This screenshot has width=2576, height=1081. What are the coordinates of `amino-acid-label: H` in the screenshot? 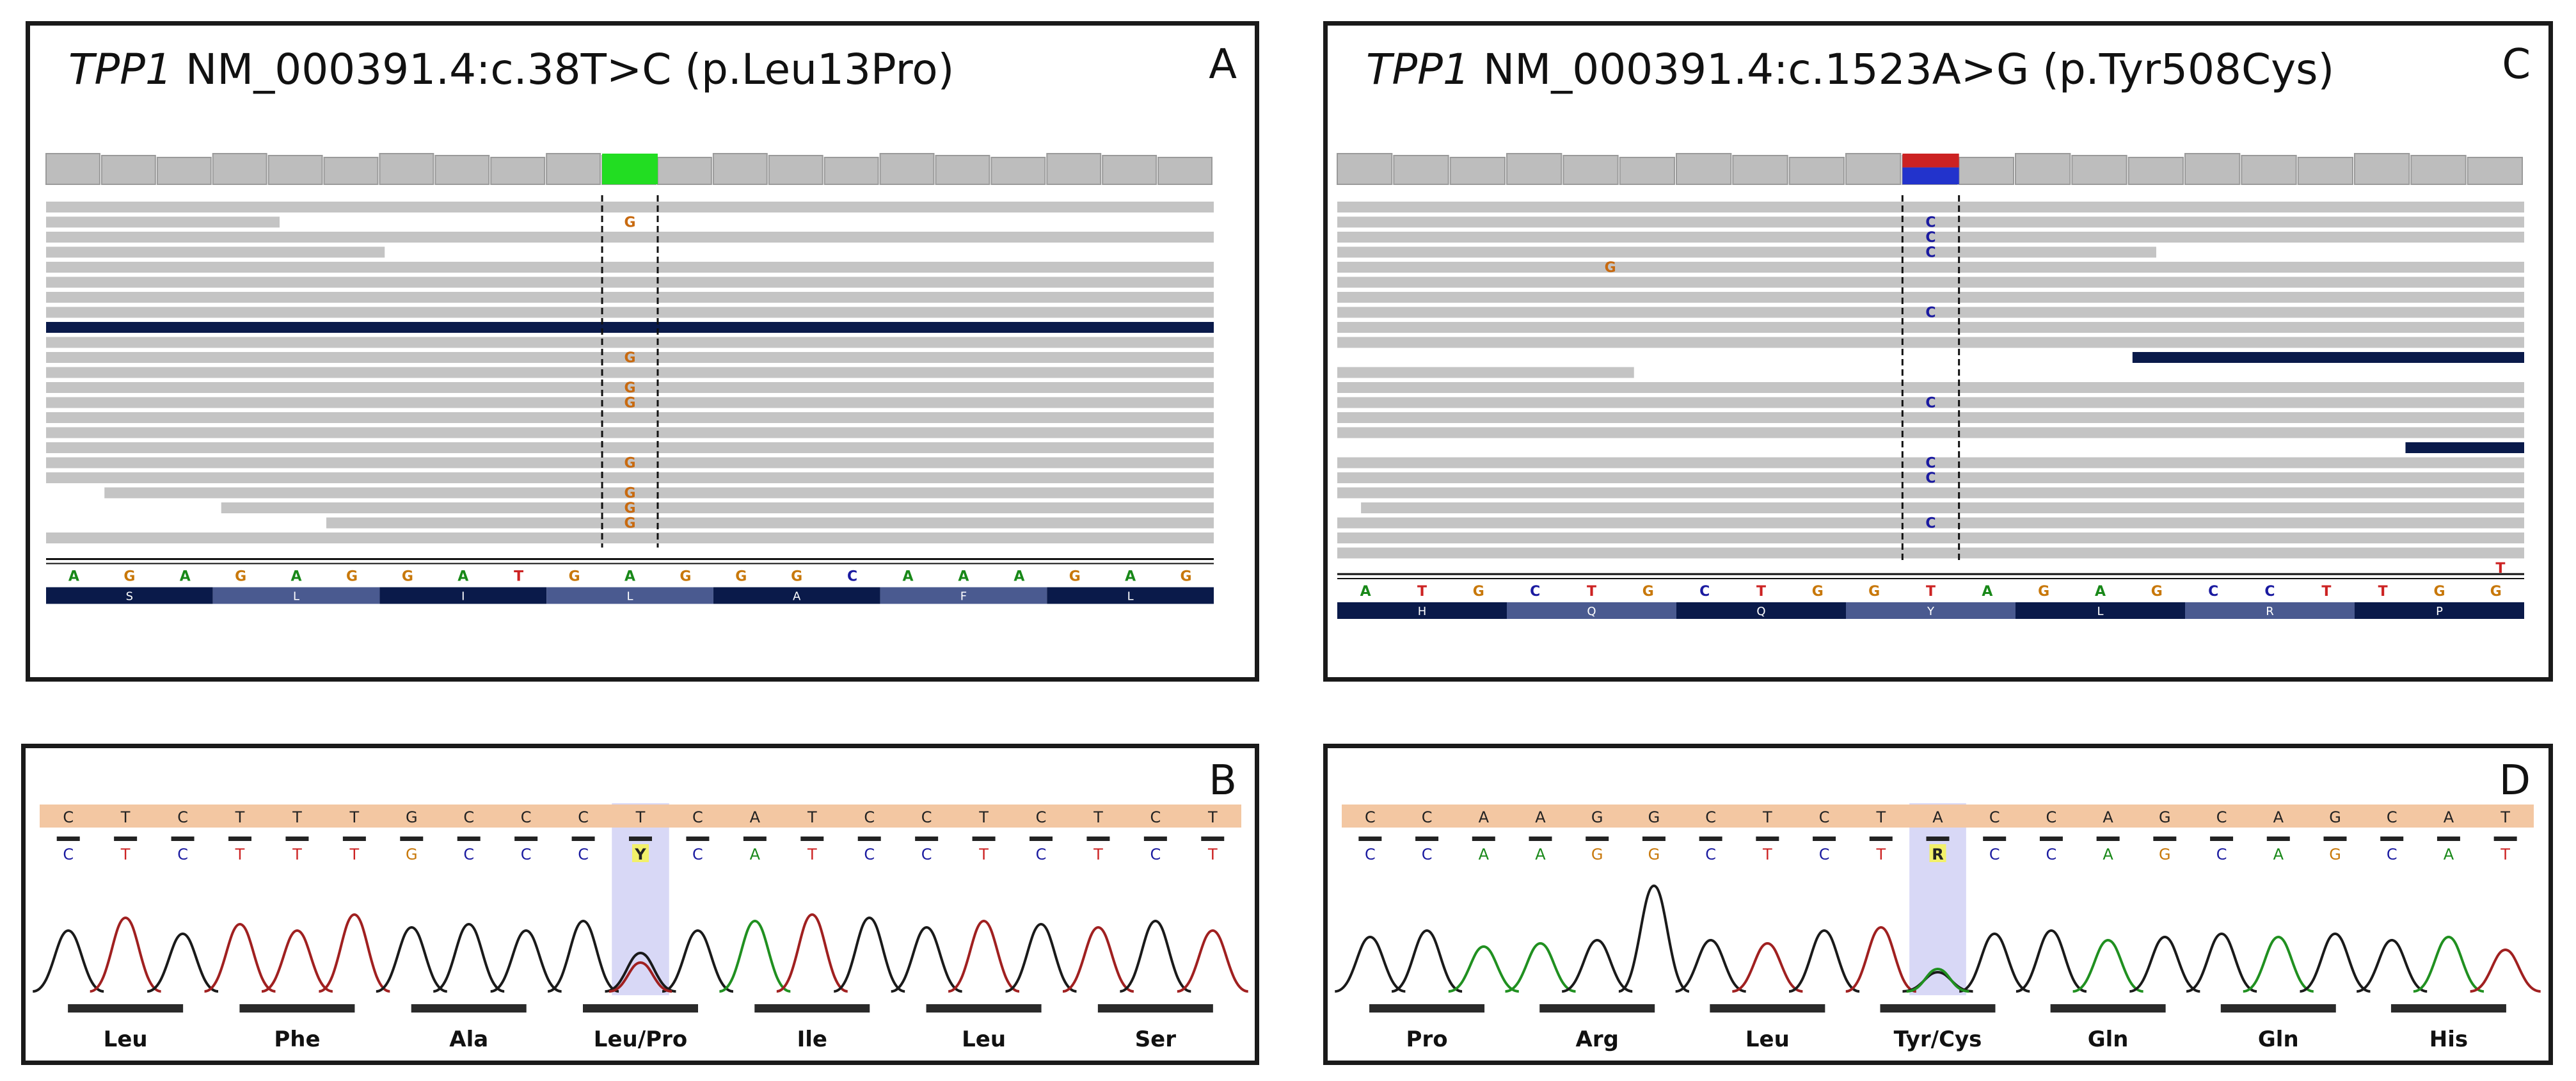 It's located at (1423, 611).